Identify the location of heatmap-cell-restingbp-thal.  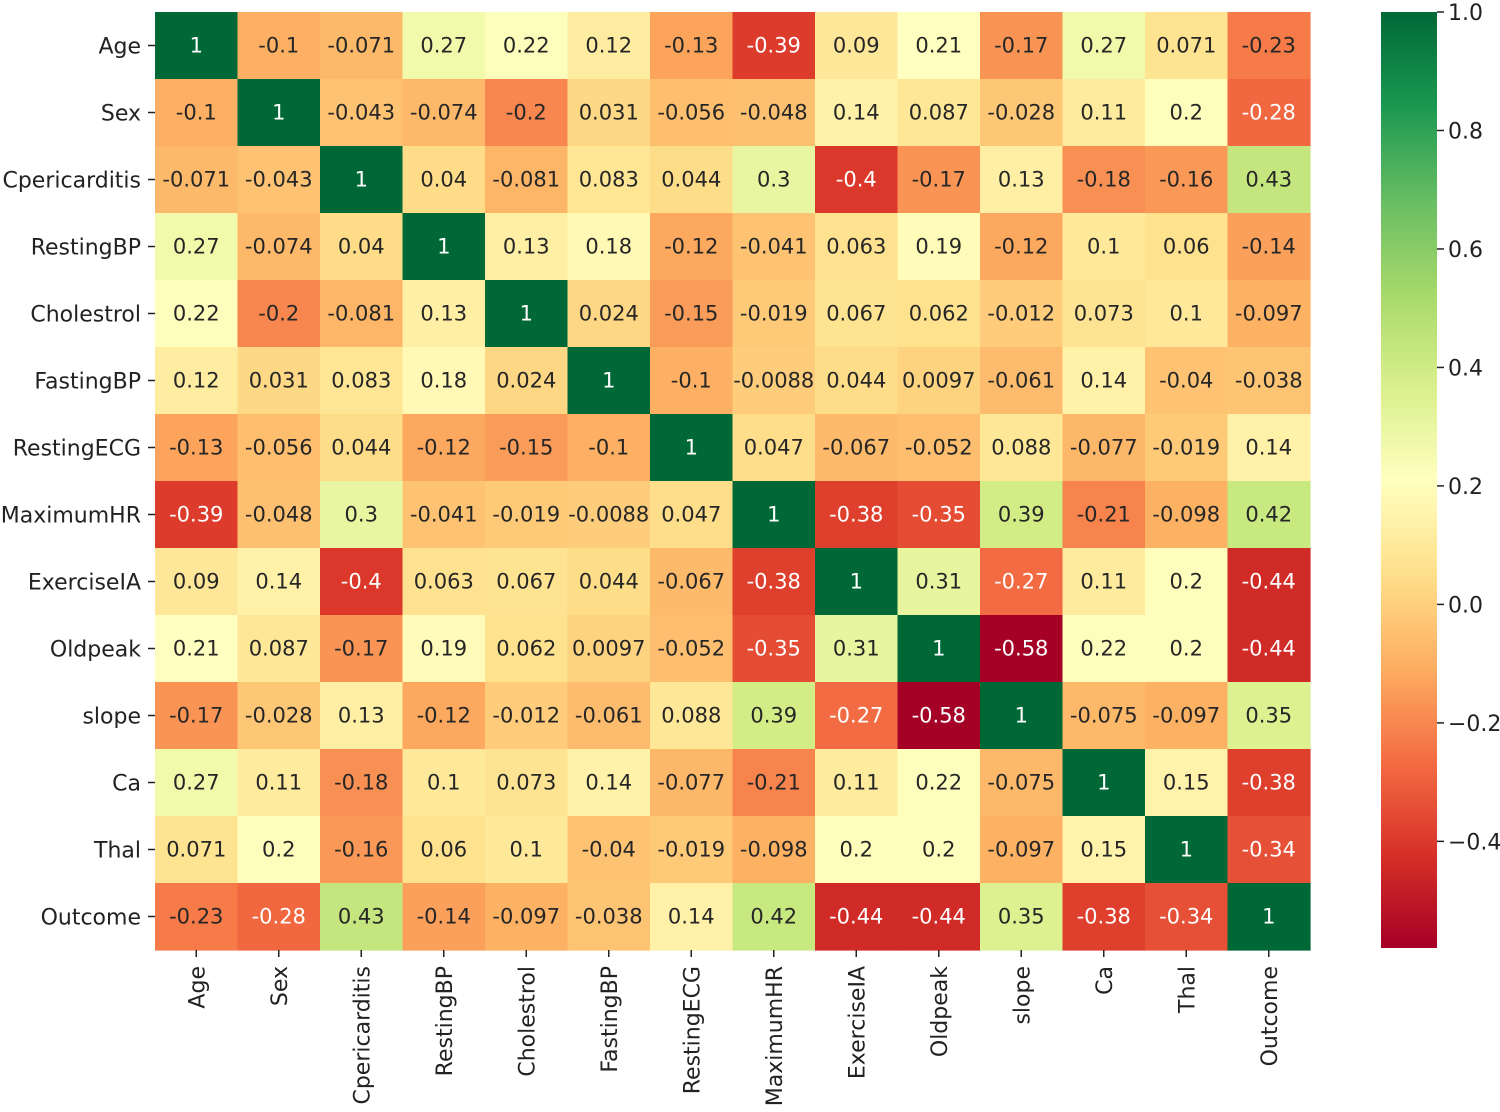
(1187, 247).